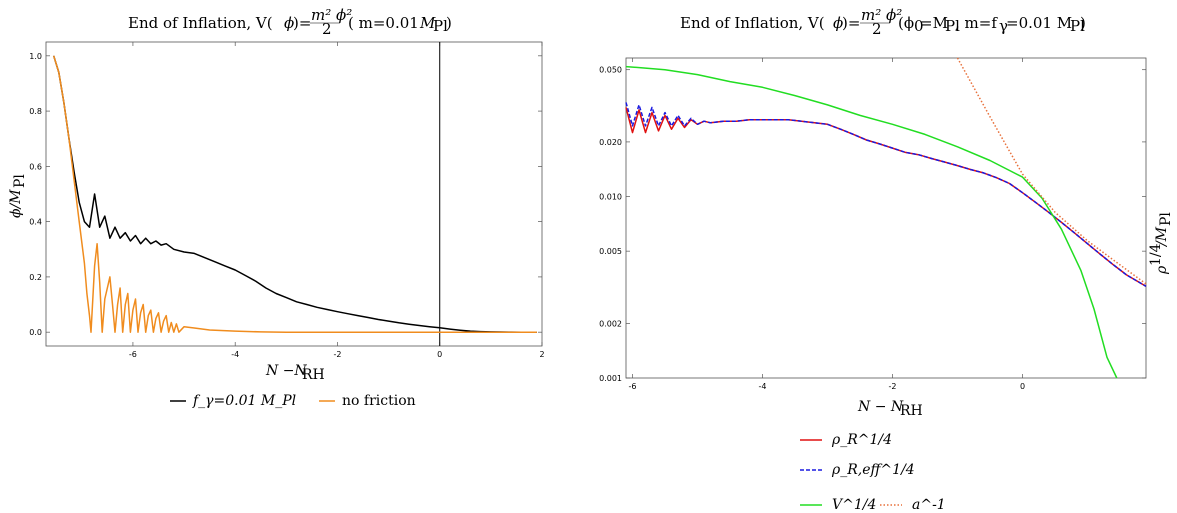 The width and height of the screenshot is (1177, 513). What do you see at coordinates (1039, 23) in the screenshot?
I see `right-title-eq2: =0.01 M` at bounding box center [1039, 23].